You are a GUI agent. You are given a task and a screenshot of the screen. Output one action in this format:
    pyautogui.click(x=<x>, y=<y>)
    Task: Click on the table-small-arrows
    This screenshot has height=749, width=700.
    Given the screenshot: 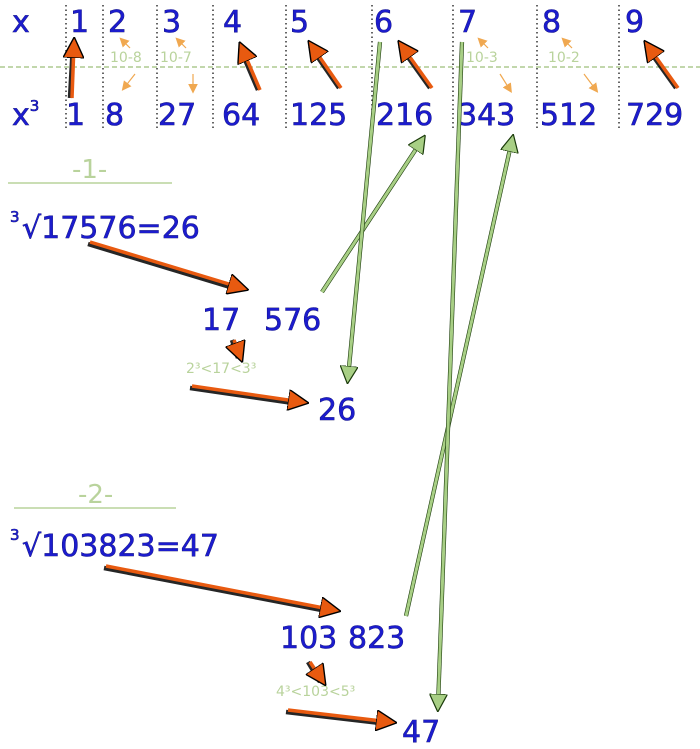 What is the action you would take?
    pyautogui.click(x=359, y=65)
    